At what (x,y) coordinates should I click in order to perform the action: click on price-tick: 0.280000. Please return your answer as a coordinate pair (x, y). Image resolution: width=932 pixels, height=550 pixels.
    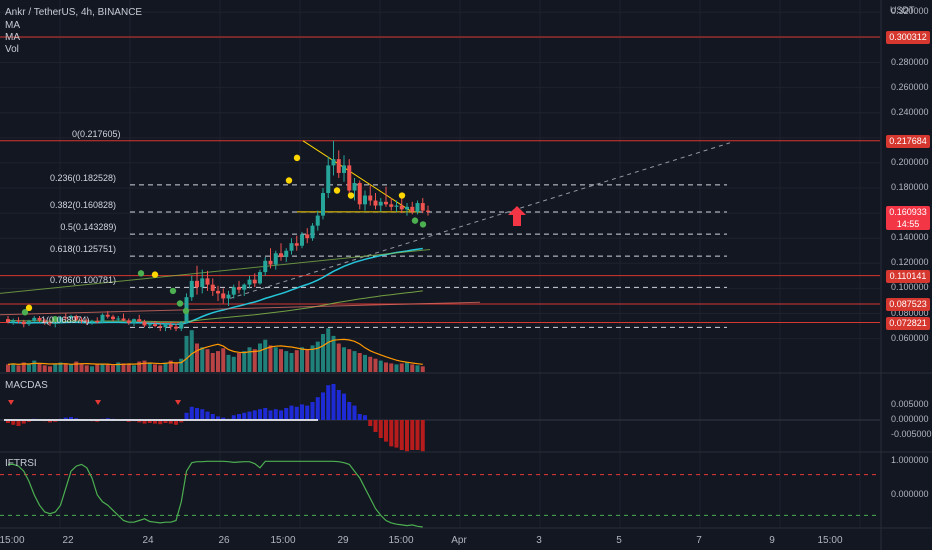
    Looking at the image, I should click on (910, 61).